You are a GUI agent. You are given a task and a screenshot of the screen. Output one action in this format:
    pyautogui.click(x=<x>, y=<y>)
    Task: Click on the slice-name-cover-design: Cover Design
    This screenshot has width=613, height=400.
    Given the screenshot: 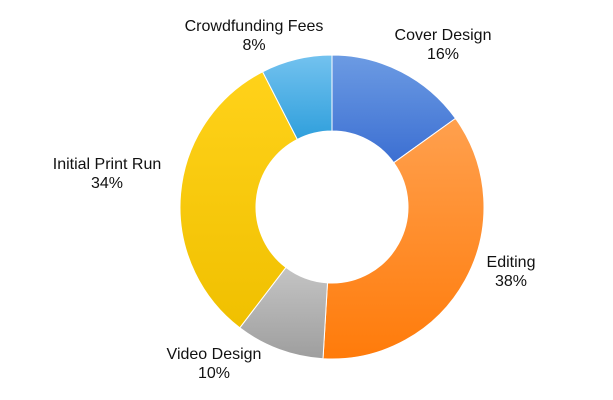 What is the action you would take?
    pyautogui.click(x=443, y=35)
    